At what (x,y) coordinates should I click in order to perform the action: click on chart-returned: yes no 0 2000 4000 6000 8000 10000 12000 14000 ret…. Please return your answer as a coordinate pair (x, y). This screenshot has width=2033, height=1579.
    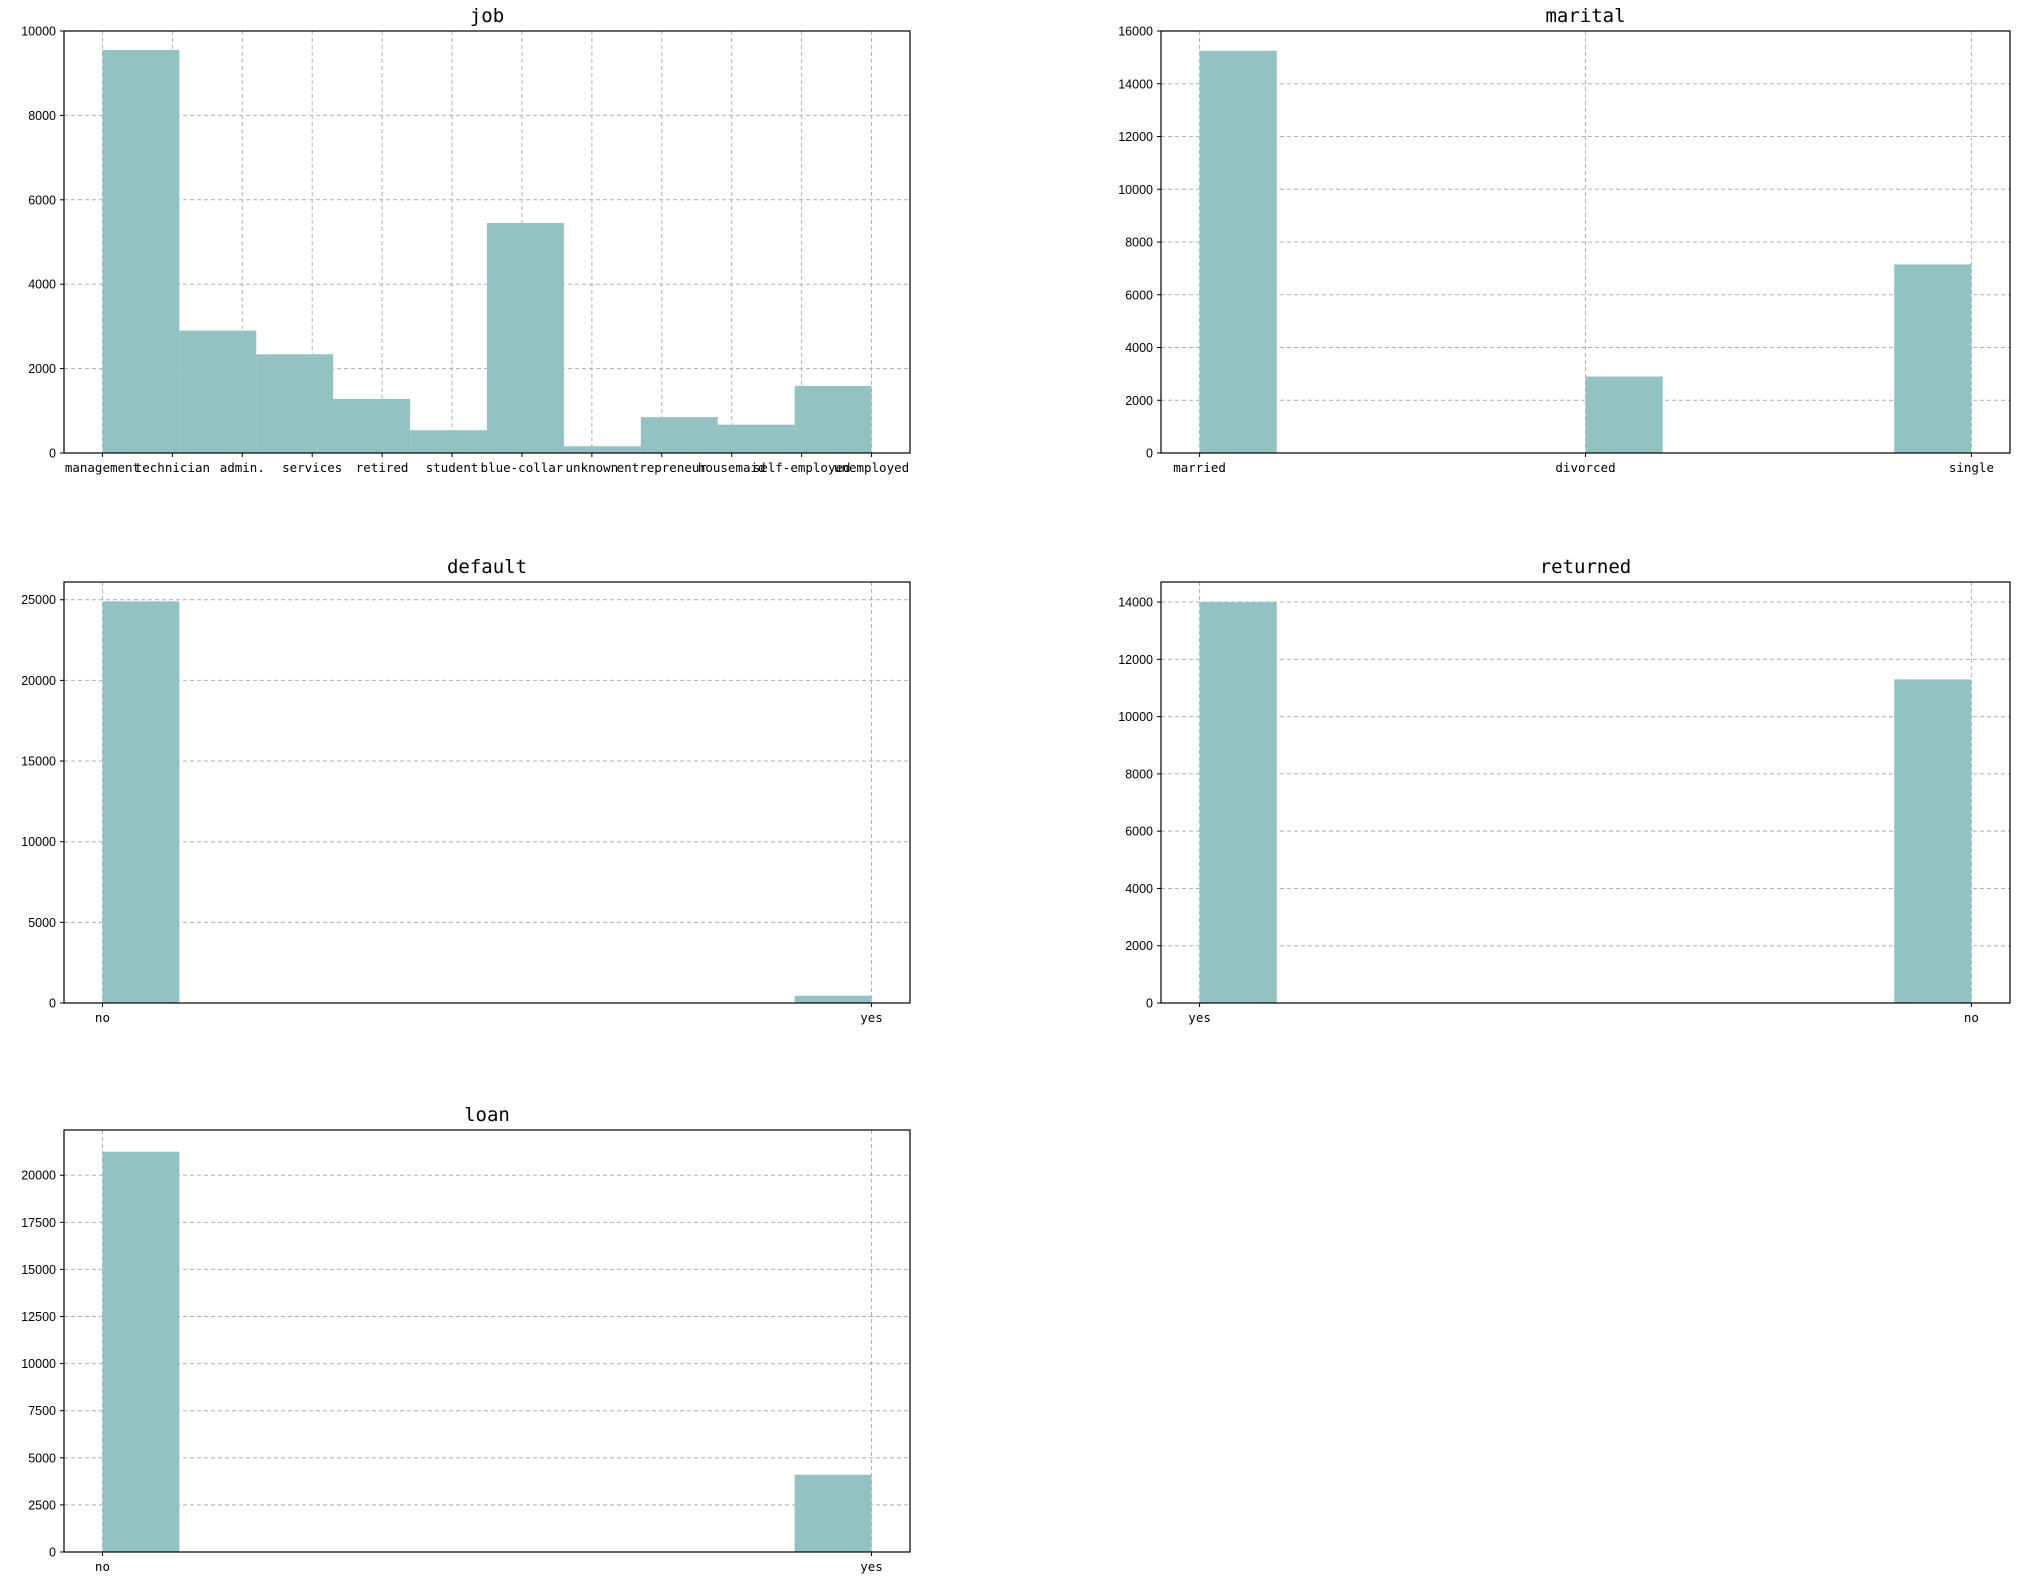
    Looking at the image, I should click on (1564, 790).